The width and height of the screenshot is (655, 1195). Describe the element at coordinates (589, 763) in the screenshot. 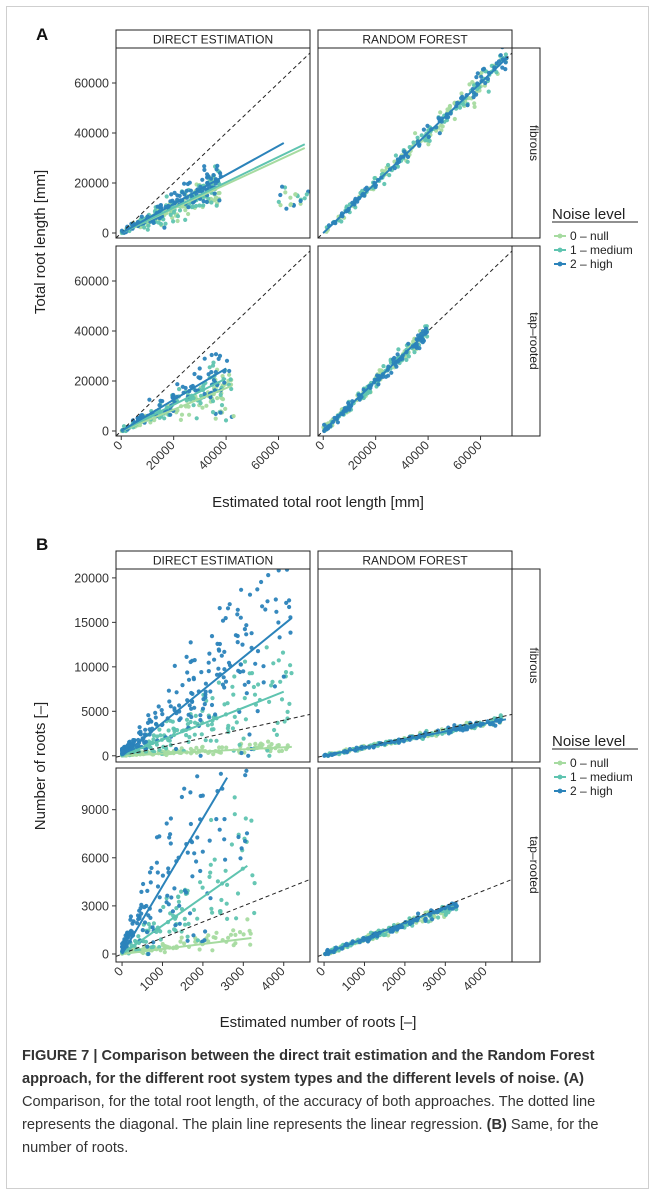

I see `legend-entry-label: 0 – null` at that location.